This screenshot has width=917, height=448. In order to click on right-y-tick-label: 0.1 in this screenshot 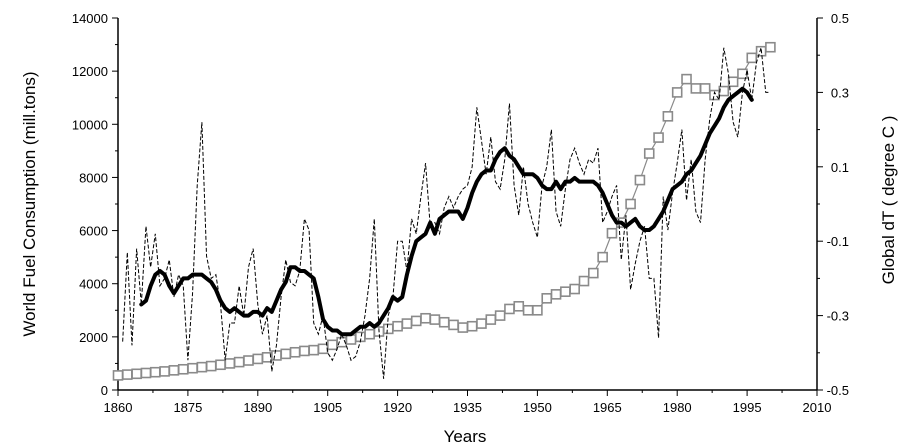, I will do `click(840, 167)`.